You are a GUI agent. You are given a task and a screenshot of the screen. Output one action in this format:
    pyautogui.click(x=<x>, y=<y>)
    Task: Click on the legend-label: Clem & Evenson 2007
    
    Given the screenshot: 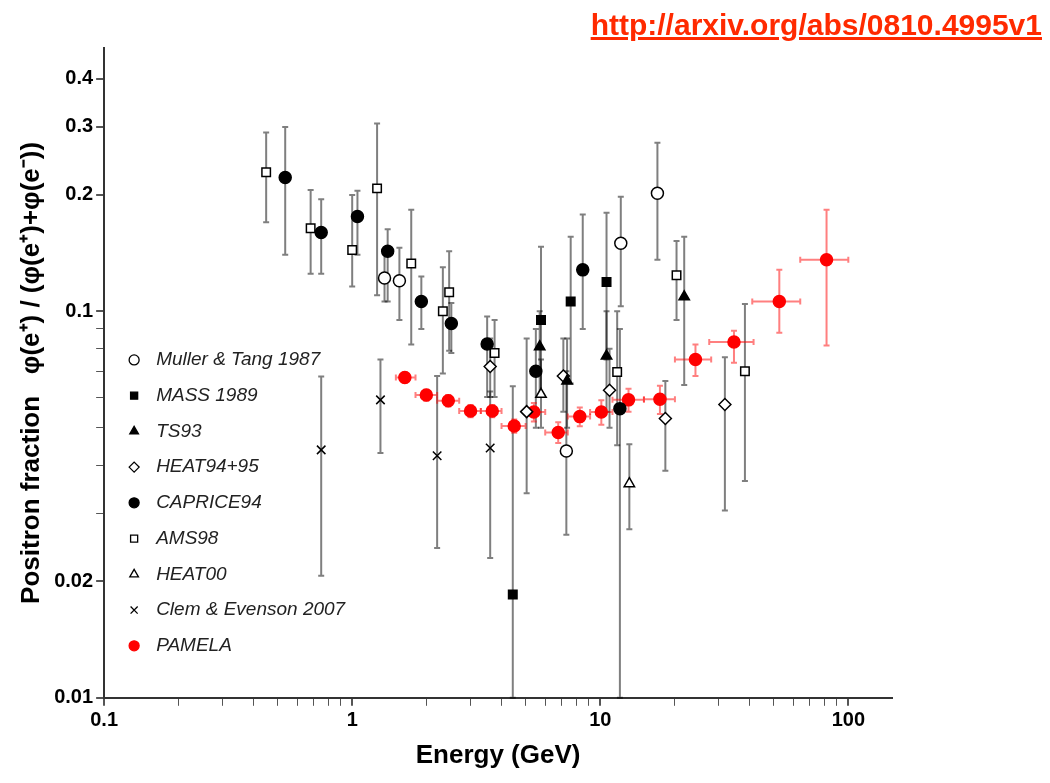 What is the action you would take?
    pyautogui.click(x=251, y=609)
    